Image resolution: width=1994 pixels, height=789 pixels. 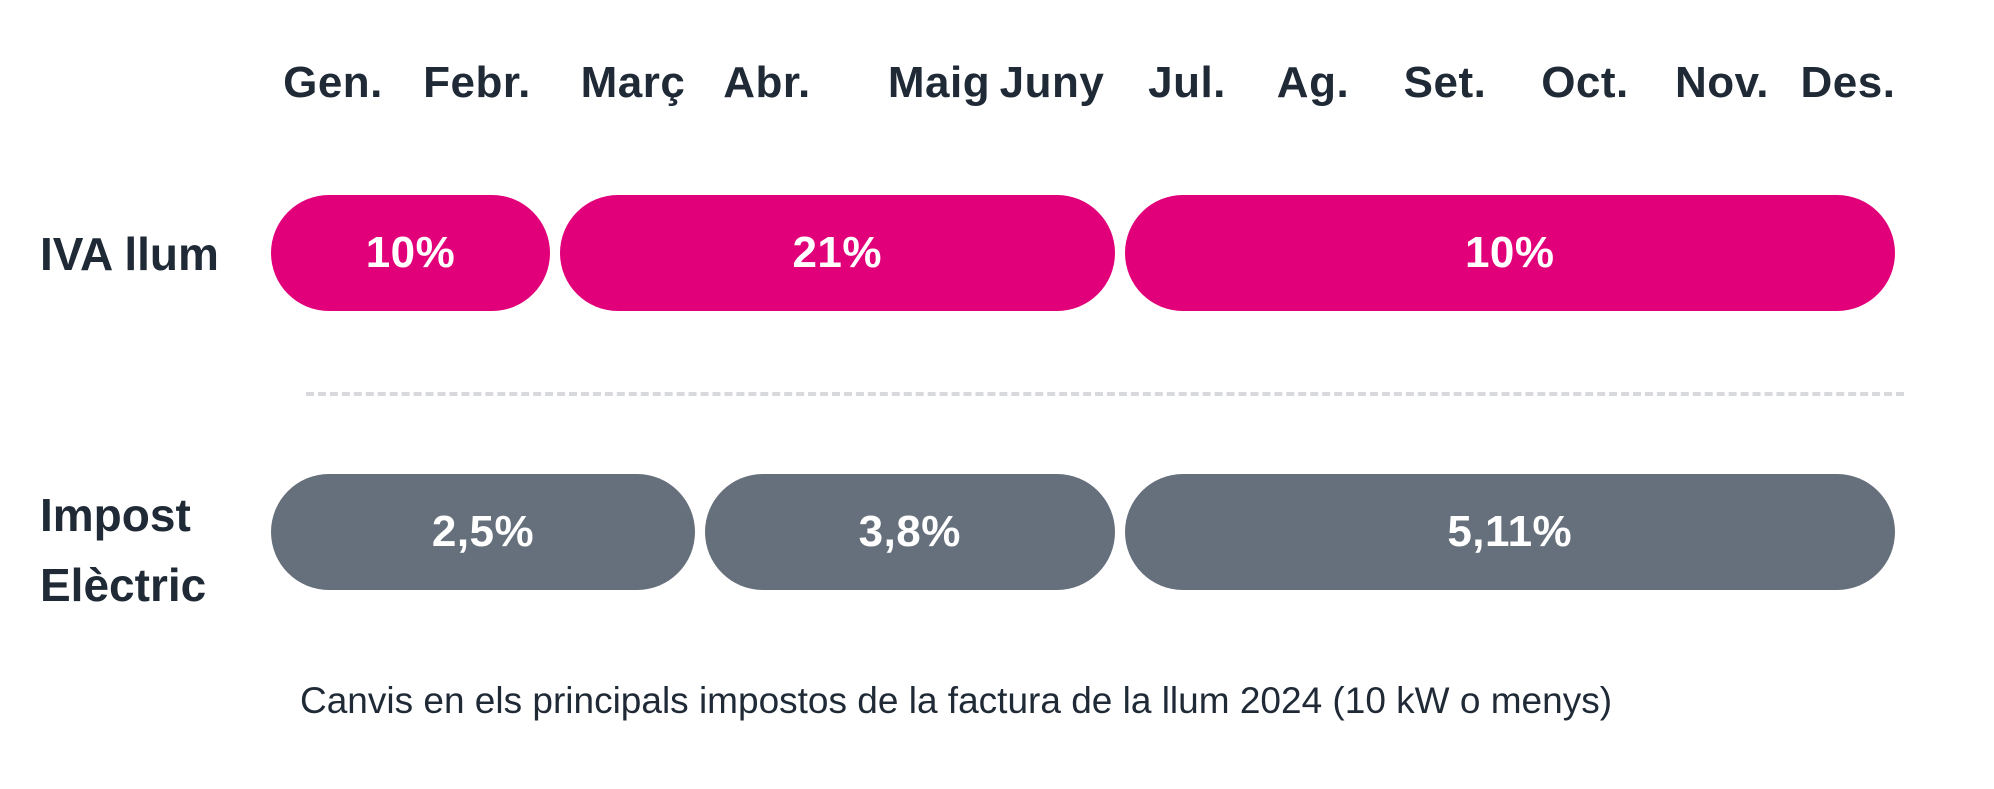 I want to click on month-label: Maig, so click(x=939, y=82).